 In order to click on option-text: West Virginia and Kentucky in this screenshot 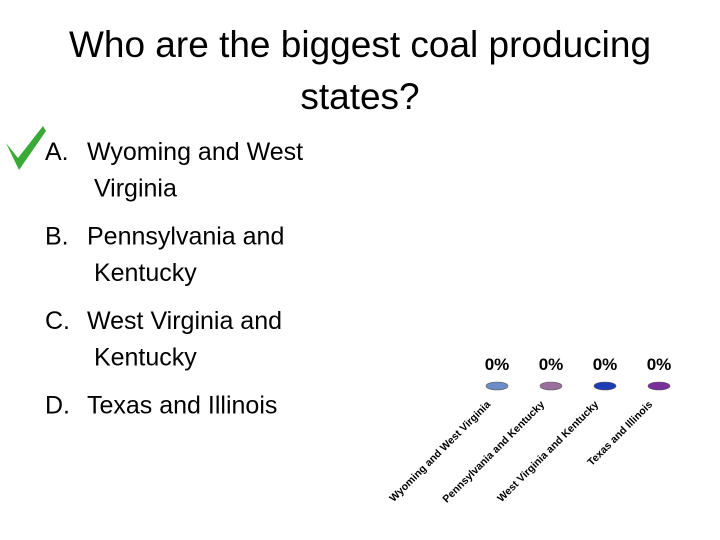, I will do `click(184, 339)`.